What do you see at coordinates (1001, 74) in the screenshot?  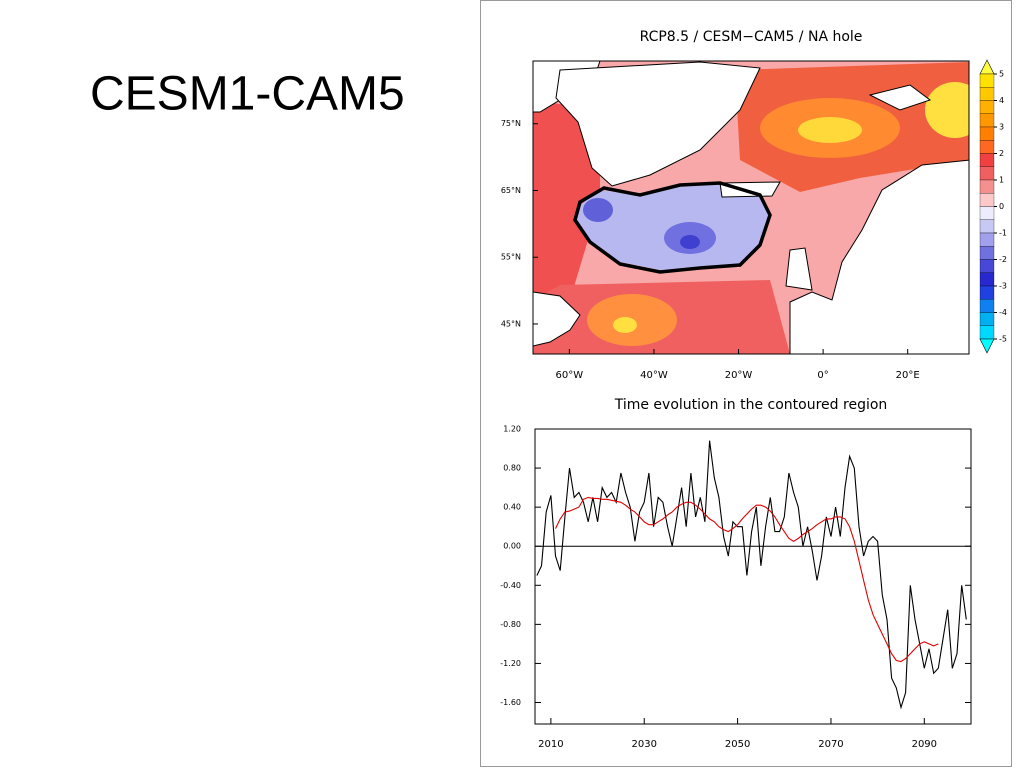 I see `colorbar-label: 5` at bounding box center [1001, 74].